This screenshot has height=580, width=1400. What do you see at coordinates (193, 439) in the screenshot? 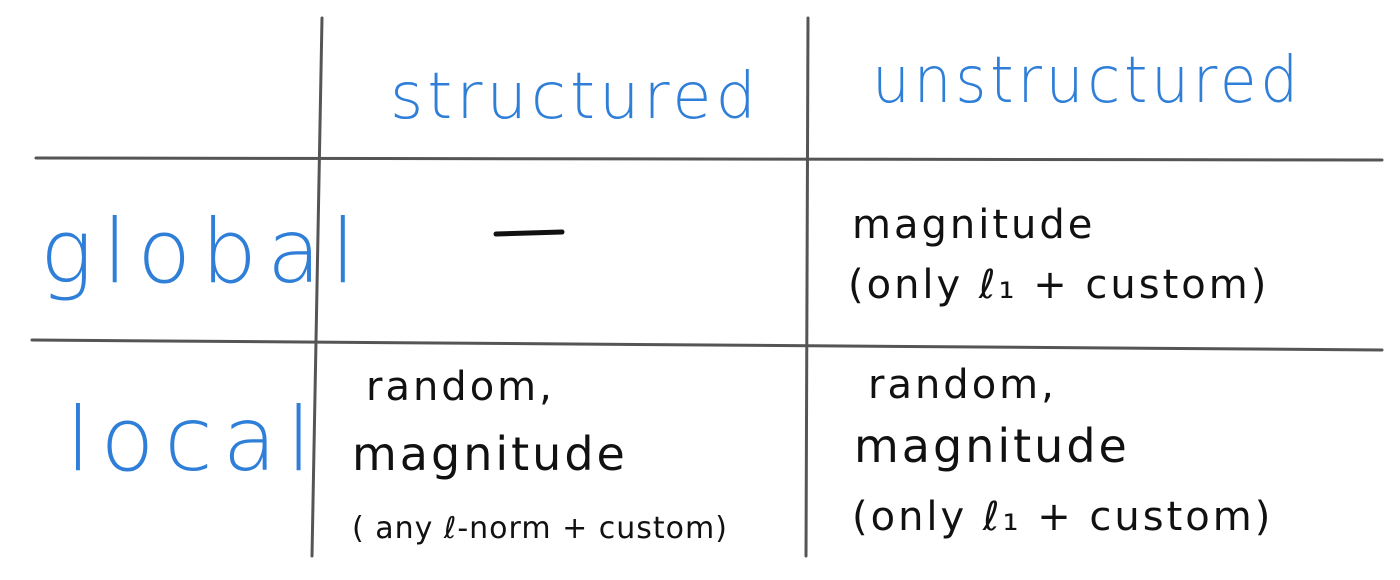
I see `row-header-local: local` at bounding box center [193, 439].